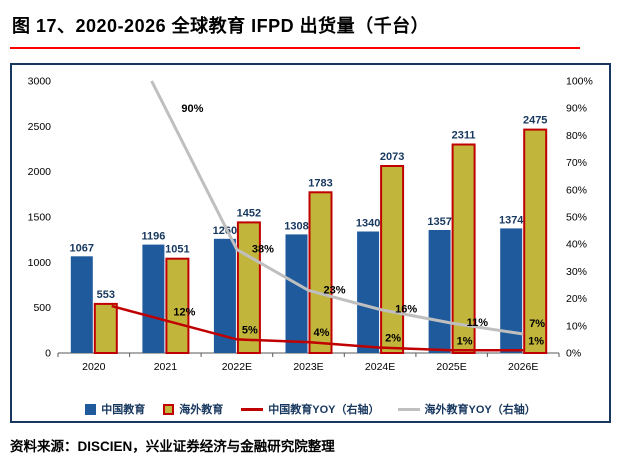 This screenshot has width=625, height=472. I want to click on china-yoy-label-2024E: 2%, so click(393, 339).